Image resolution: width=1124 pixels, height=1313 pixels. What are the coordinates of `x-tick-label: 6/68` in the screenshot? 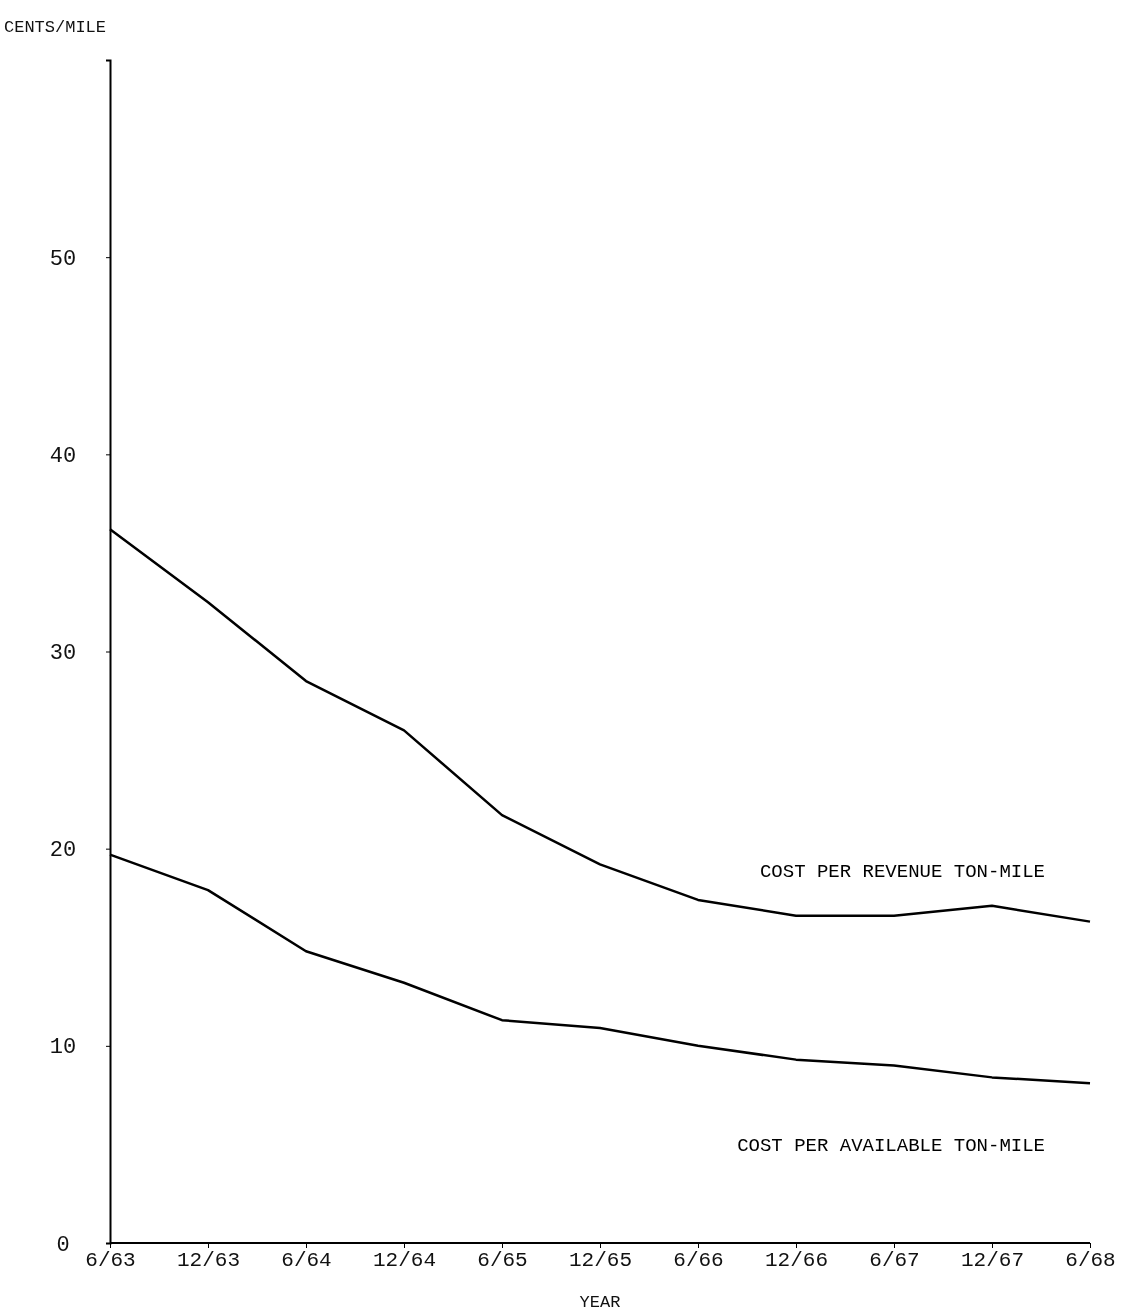 It's located at (1090, 1260).